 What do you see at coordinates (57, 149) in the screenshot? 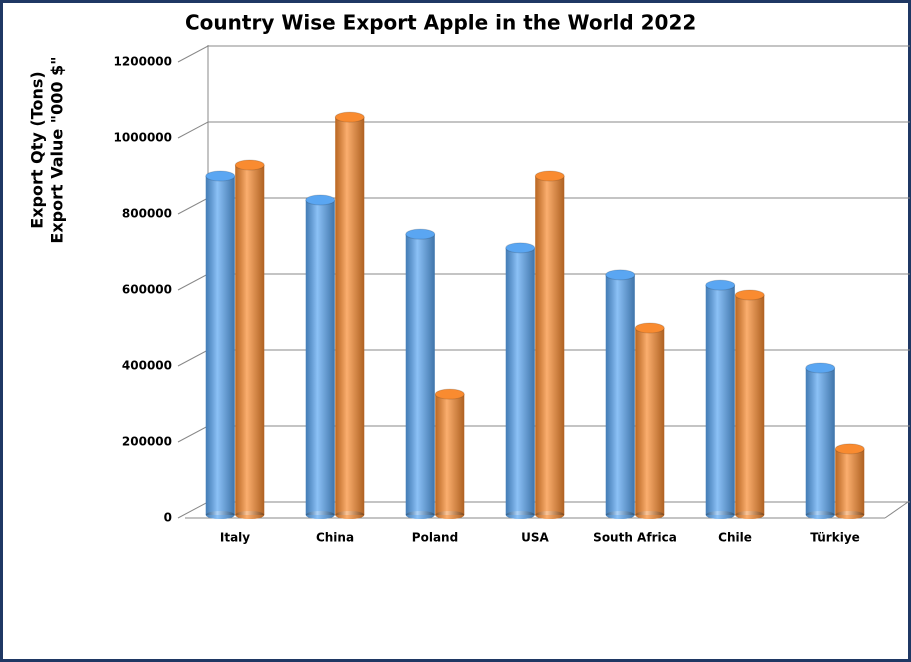
I see `y-axis-title-line: Export Value "000 $"` at bounding box center [57, 149].